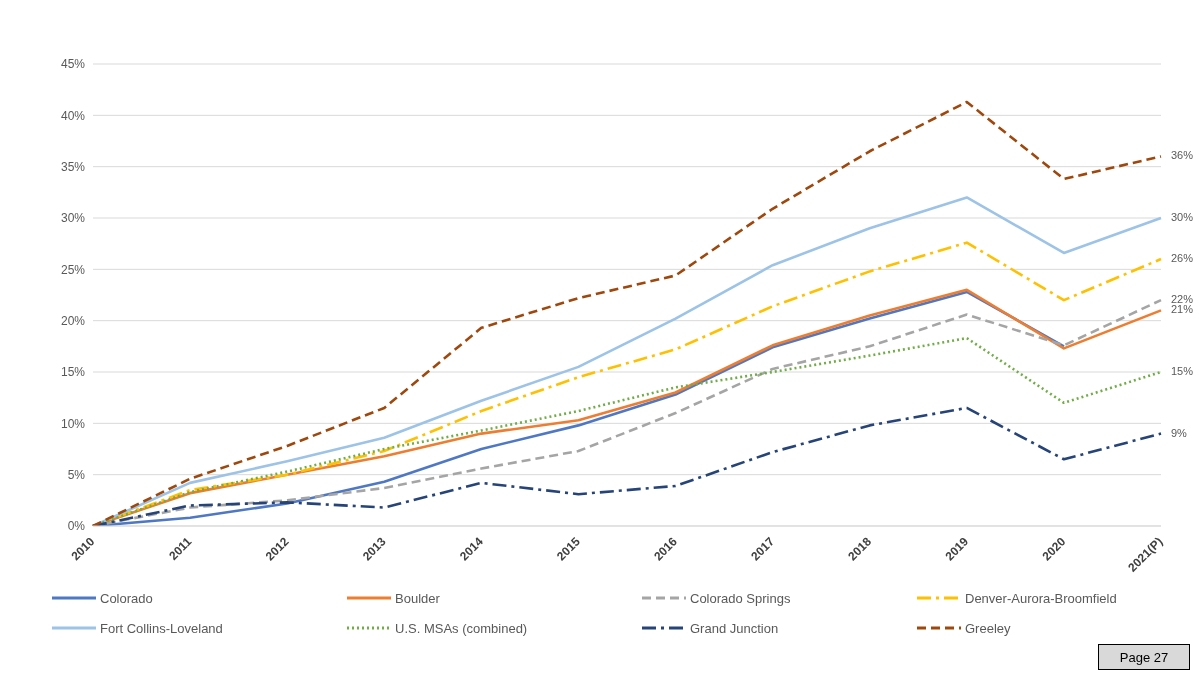  I want to click on y-tick-label: 35%, so click(73, 166).